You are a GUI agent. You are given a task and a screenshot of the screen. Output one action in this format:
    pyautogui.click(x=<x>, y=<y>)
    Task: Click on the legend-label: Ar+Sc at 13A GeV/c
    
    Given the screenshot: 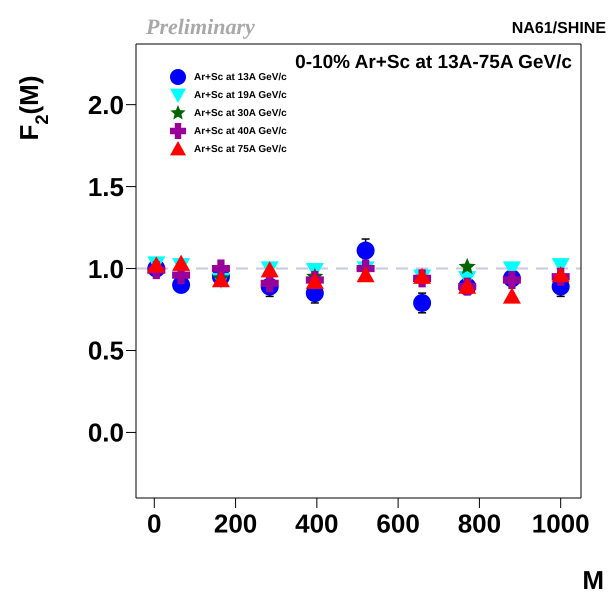 What is the action you would take?
    pyautogui.click(x=240, y=77)
    